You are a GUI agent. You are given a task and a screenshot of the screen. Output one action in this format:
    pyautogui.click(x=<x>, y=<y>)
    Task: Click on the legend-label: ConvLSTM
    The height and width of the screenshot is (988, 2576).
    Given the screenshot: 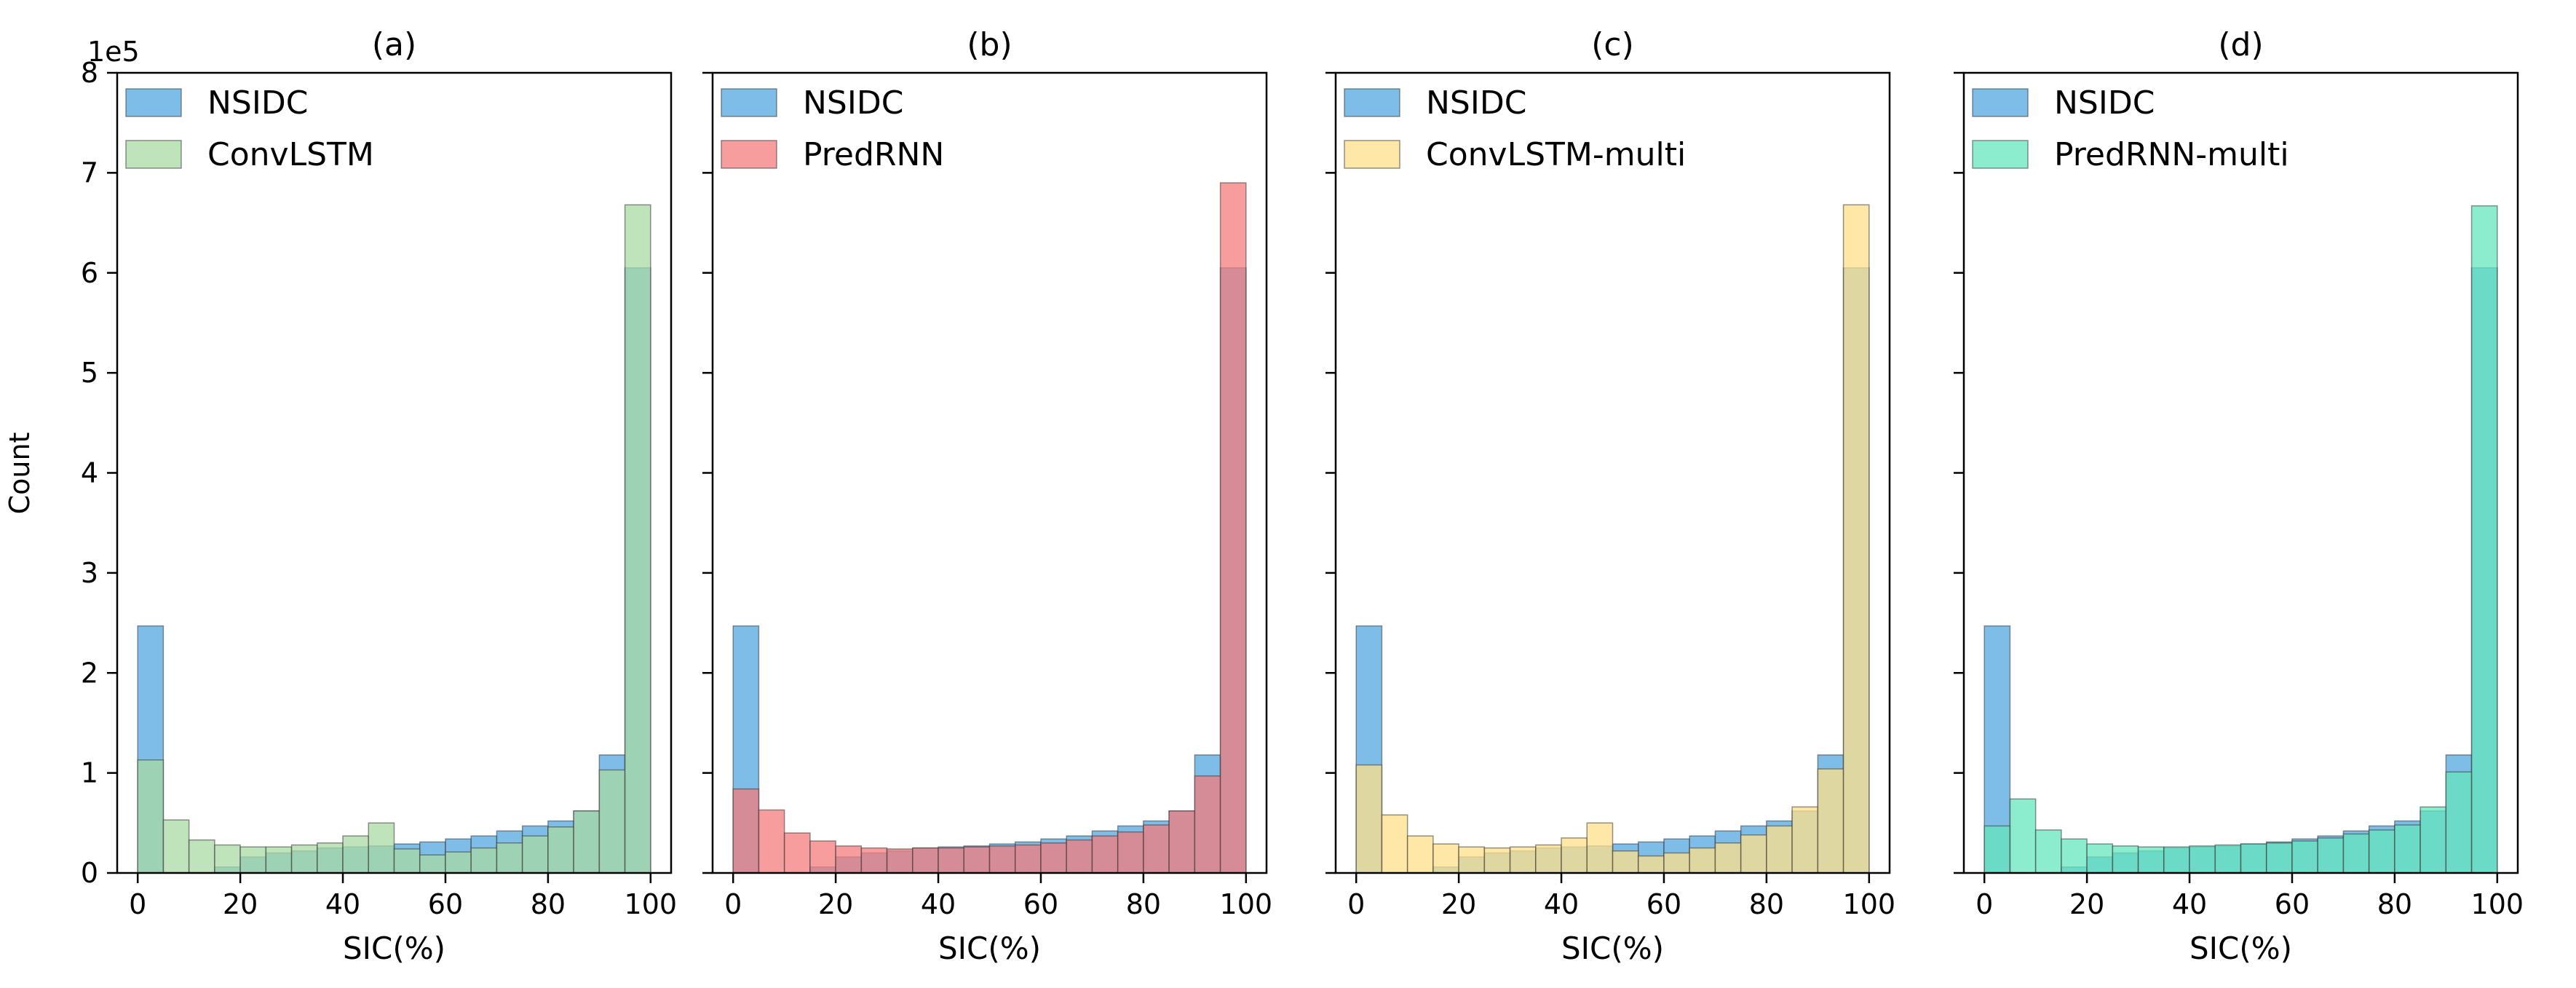 What is the action you would take?
    pyautogui.click(x=290, y=155)
    